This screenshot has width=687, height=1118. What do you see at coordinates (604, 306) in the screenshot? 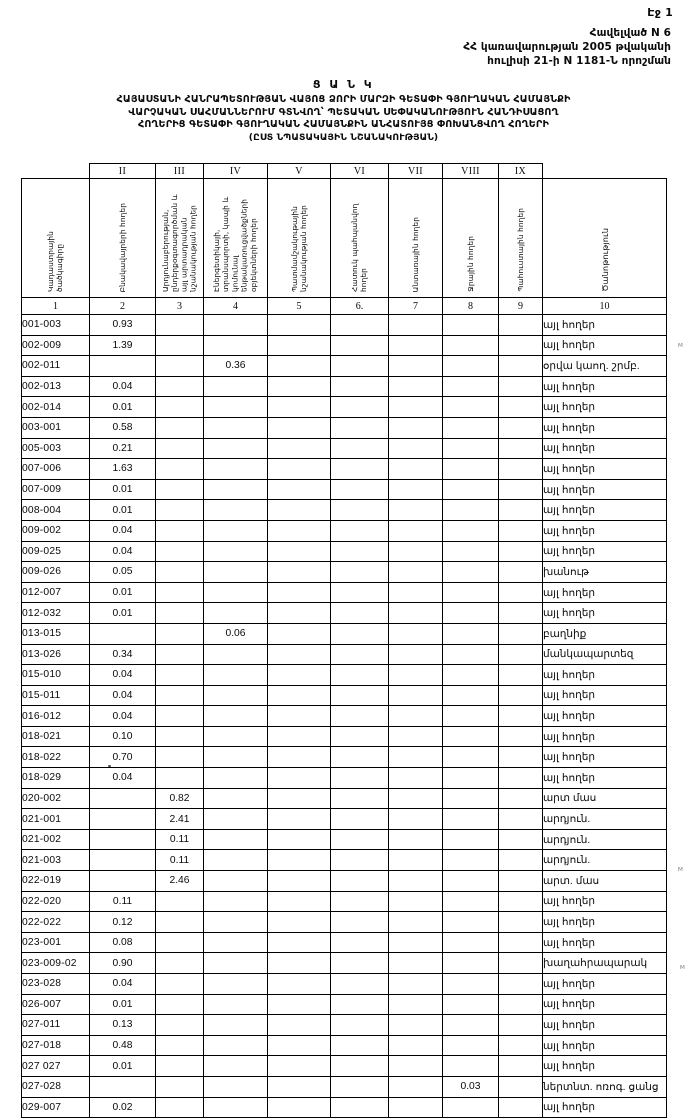
I see `colnum-10: 10` at bounding box center [604, 306].